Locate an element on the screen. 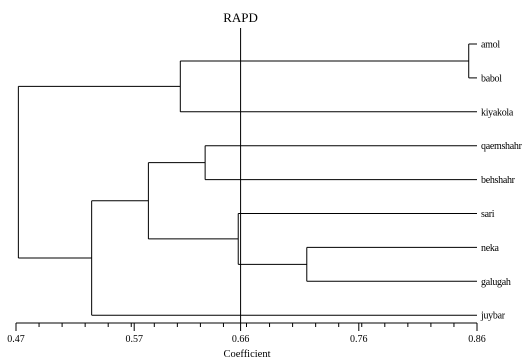  x-axis: 0.47 0.57 0.66 0.76 0.86 is located at coordinates (246, 333).